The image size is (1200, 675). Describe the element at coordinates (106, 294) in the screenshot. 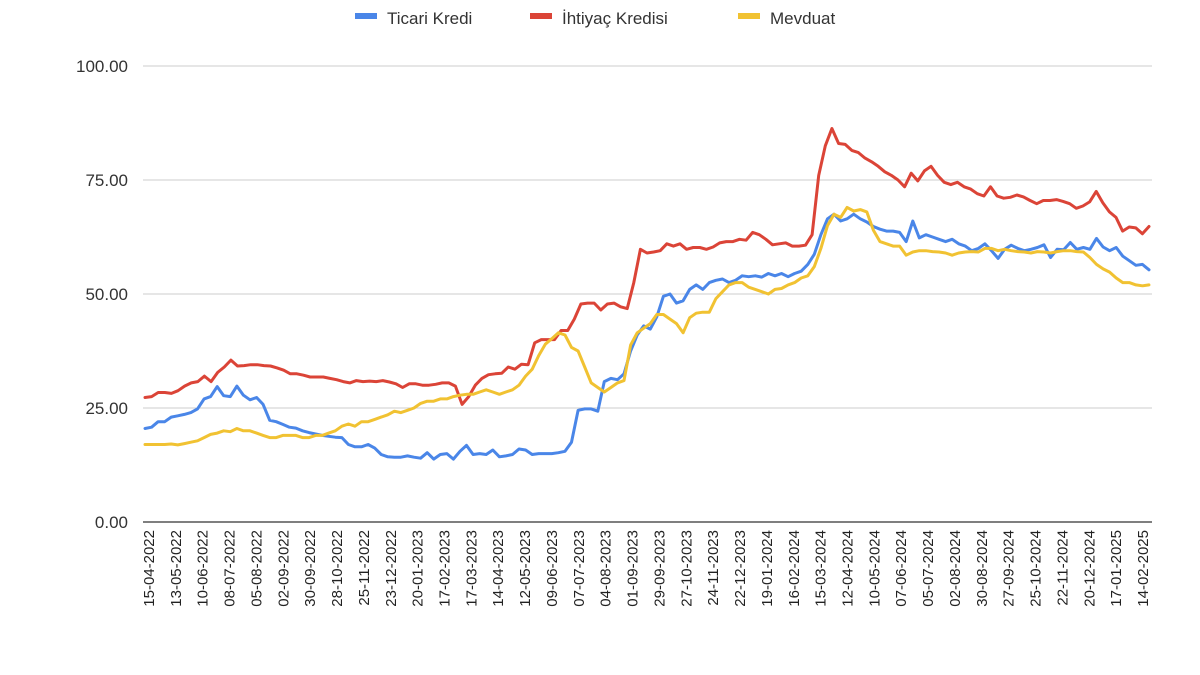

I see `y-tick-label: 50.00` at that location.